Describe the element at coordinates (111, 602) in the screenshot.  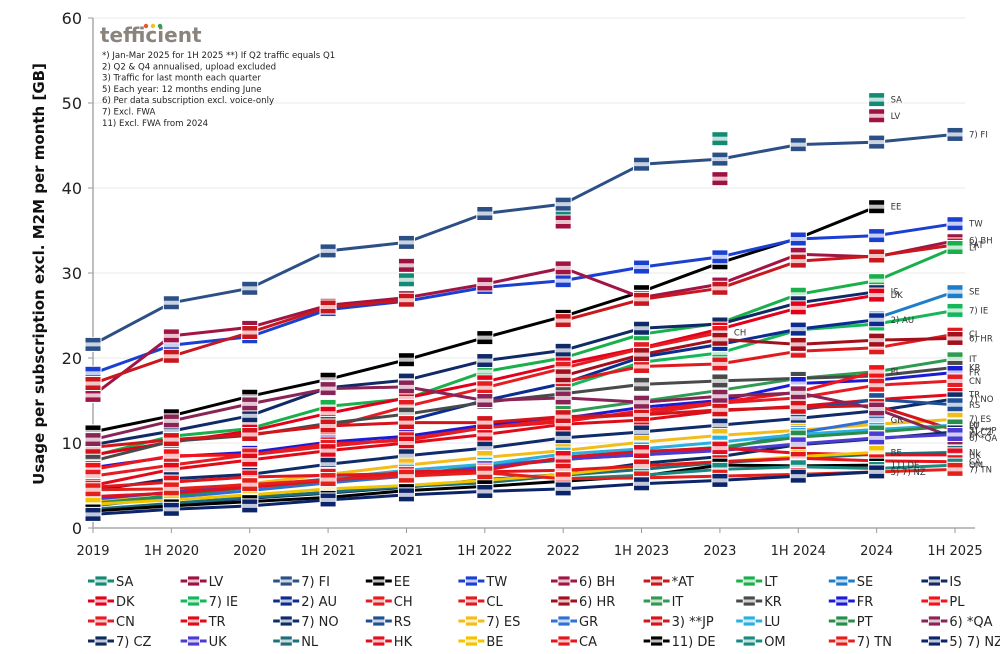
I see `legend-item: DK` at that location.